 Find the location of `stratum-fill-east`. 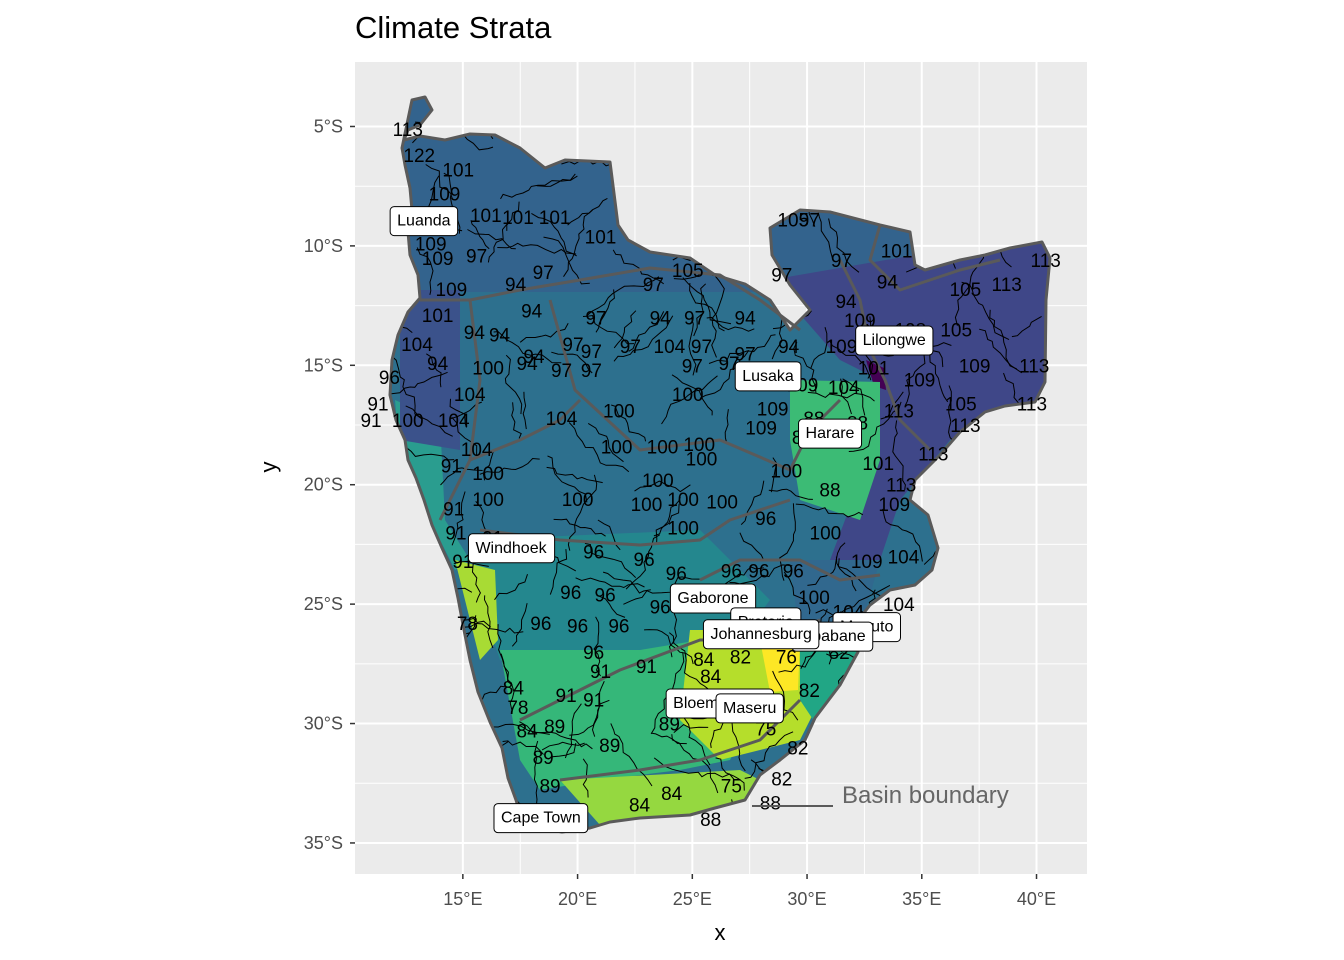

stratum-fill-east is located at coordinates (910, 395).